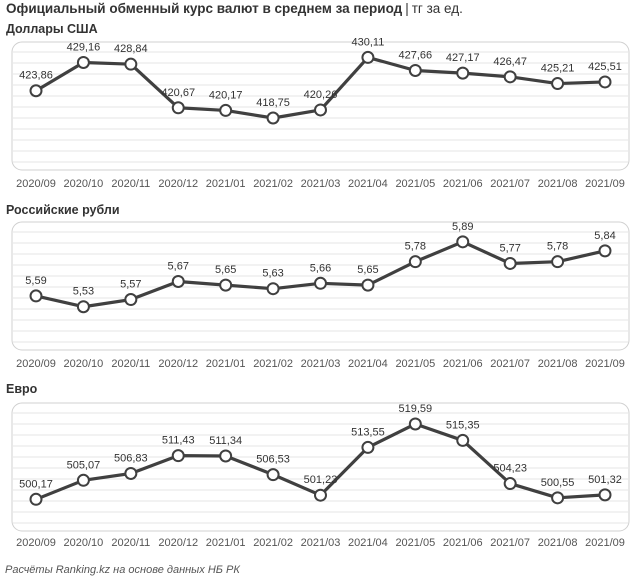 The image size is (642, 580). I want to click on x-tick-label-rub: 2021/01, so click(226, 364).